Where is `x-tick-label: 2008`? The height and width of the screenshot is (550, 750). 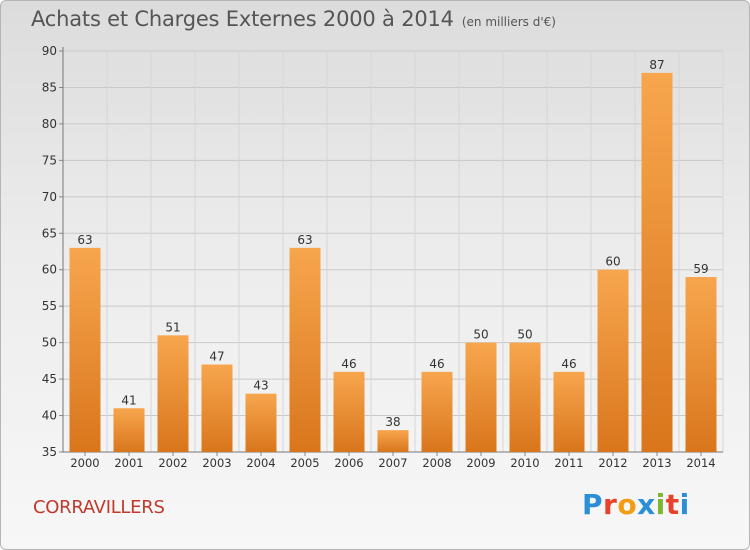
x-tick-label: 2008 is located at coordinates (436, 463).